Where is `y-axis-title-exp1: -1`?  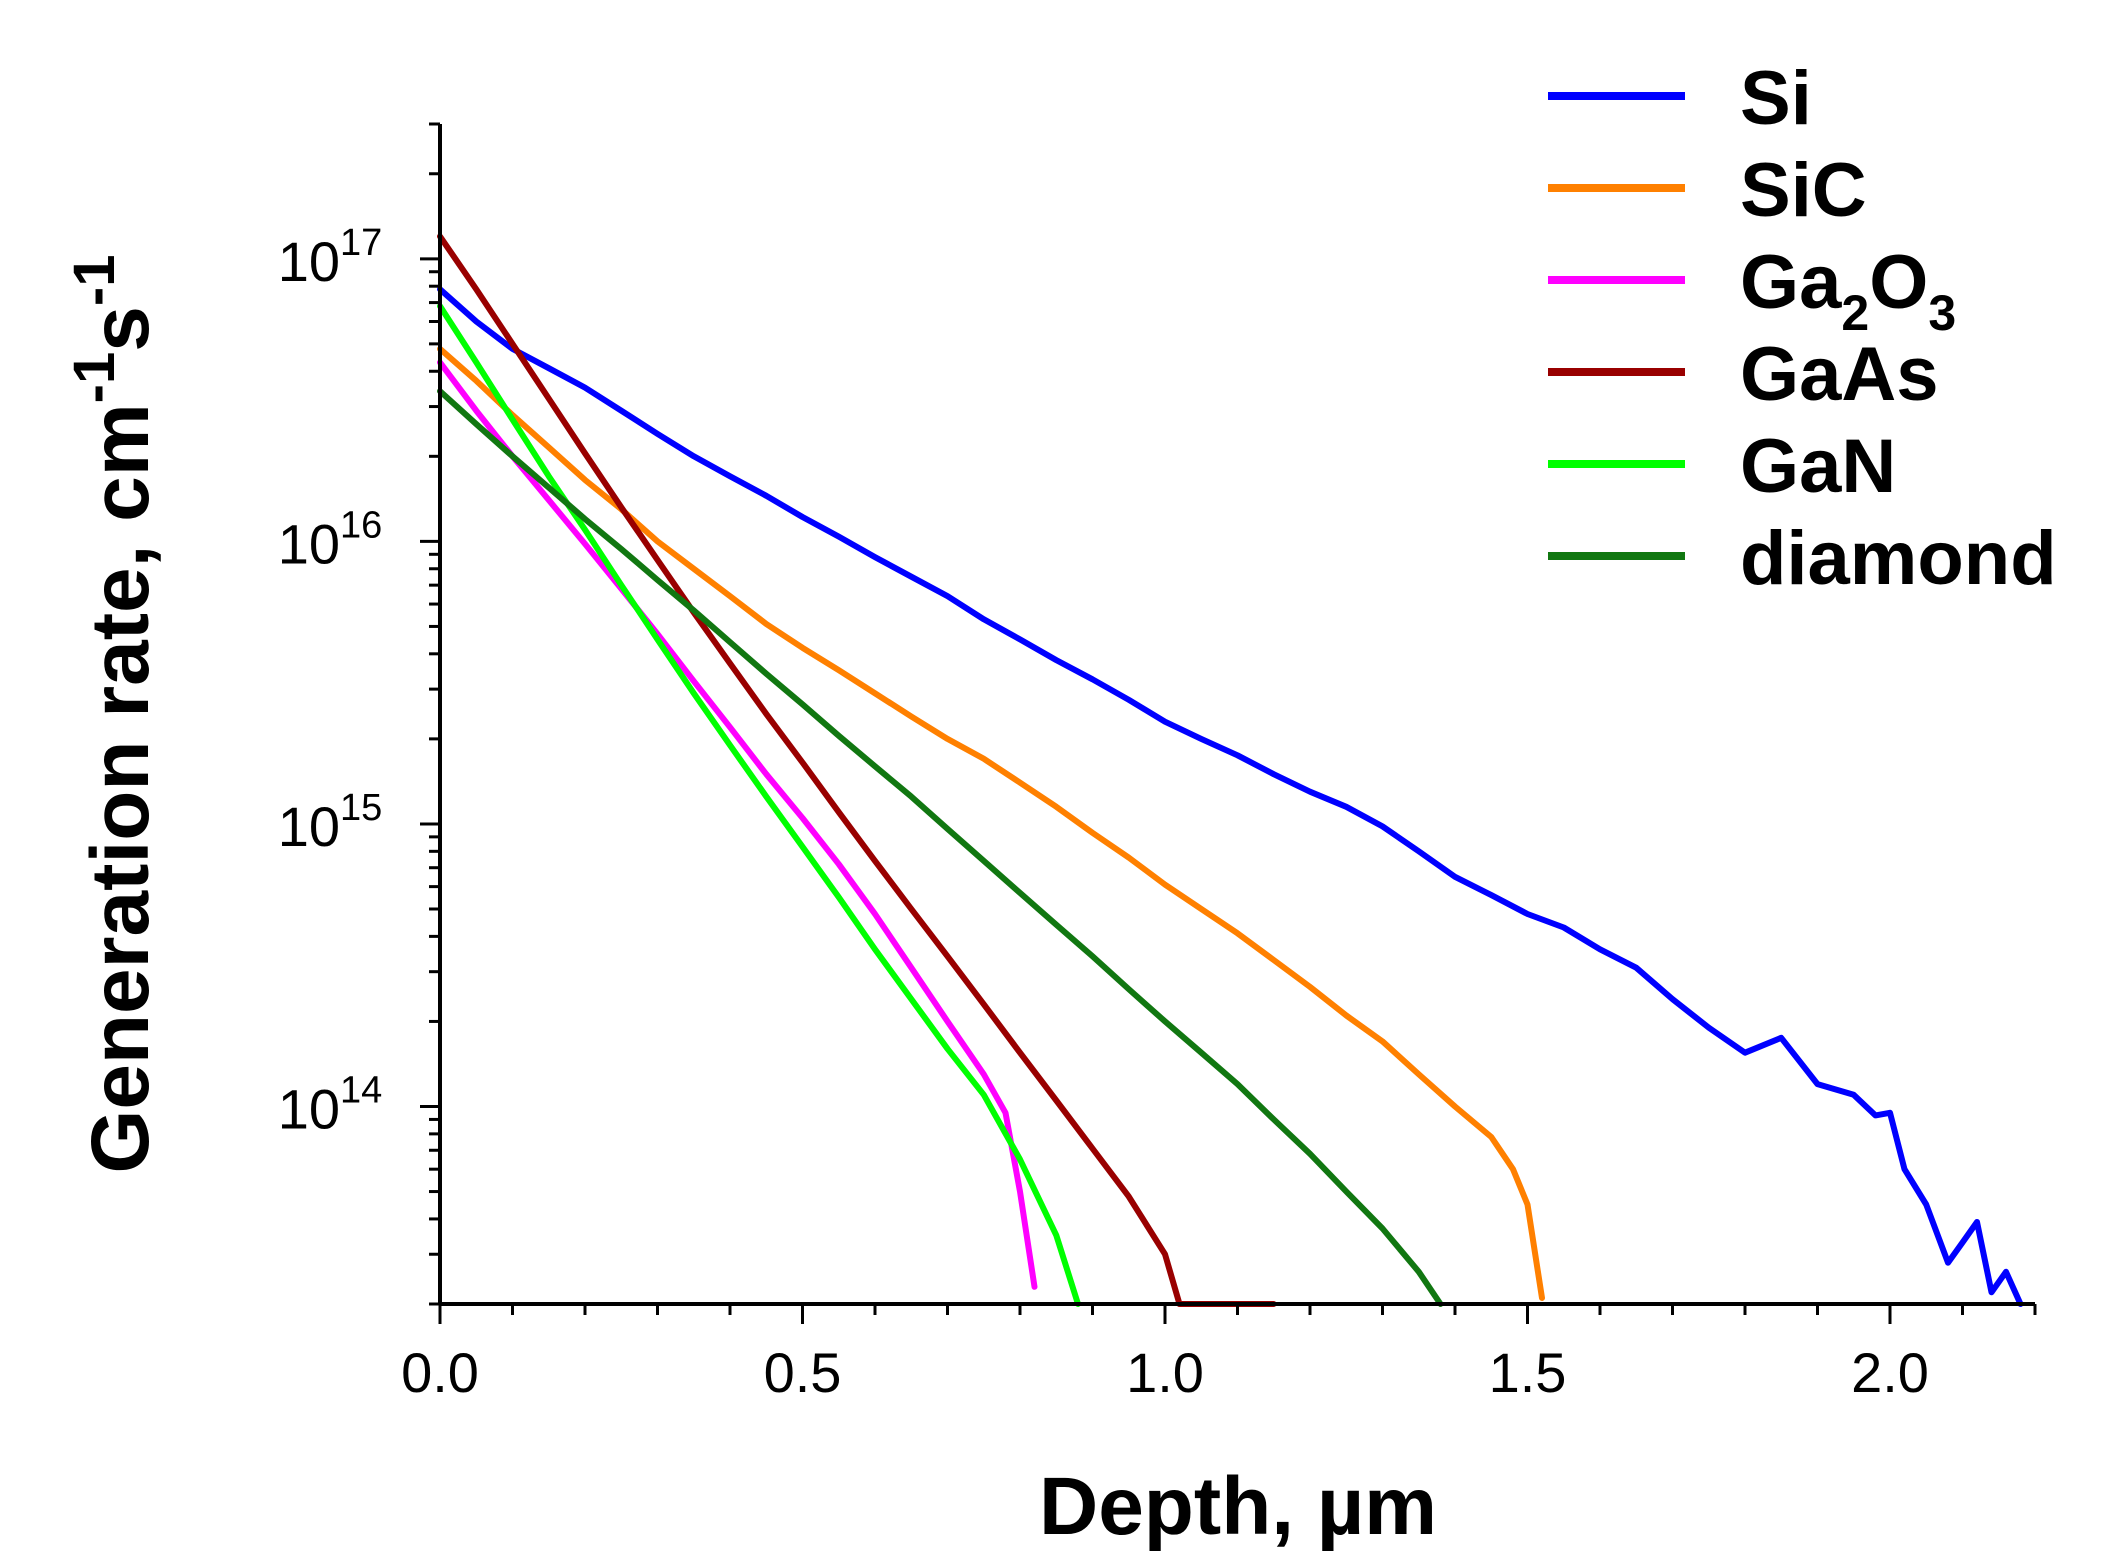 y-axis-title-exp1: -1 is located at coordinates (94, 378).